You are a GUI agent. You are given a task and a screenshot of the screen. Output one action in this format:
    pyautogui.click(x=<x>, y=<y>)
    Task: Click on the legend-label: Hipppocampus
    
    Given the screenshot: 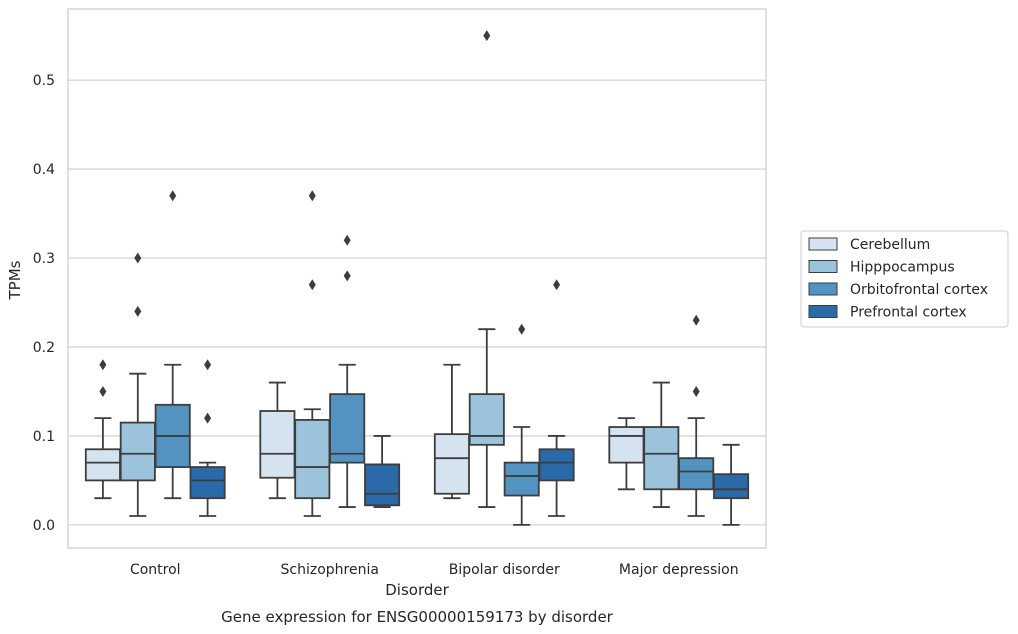 What is the action you would take?
    pyautogui.click(x=902, y=268)
    